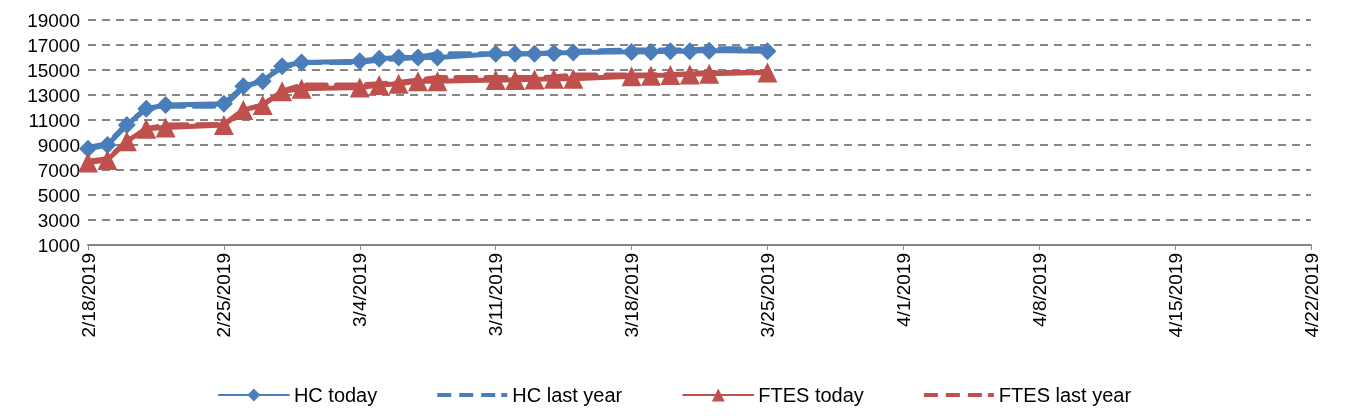 Image resolution: width=1349 pixels, height=418 pixels. What do you see at coordinates (58, 170) in the screenshot?
I see `y-tick-label: 7000` at bounding box center [58, 170].